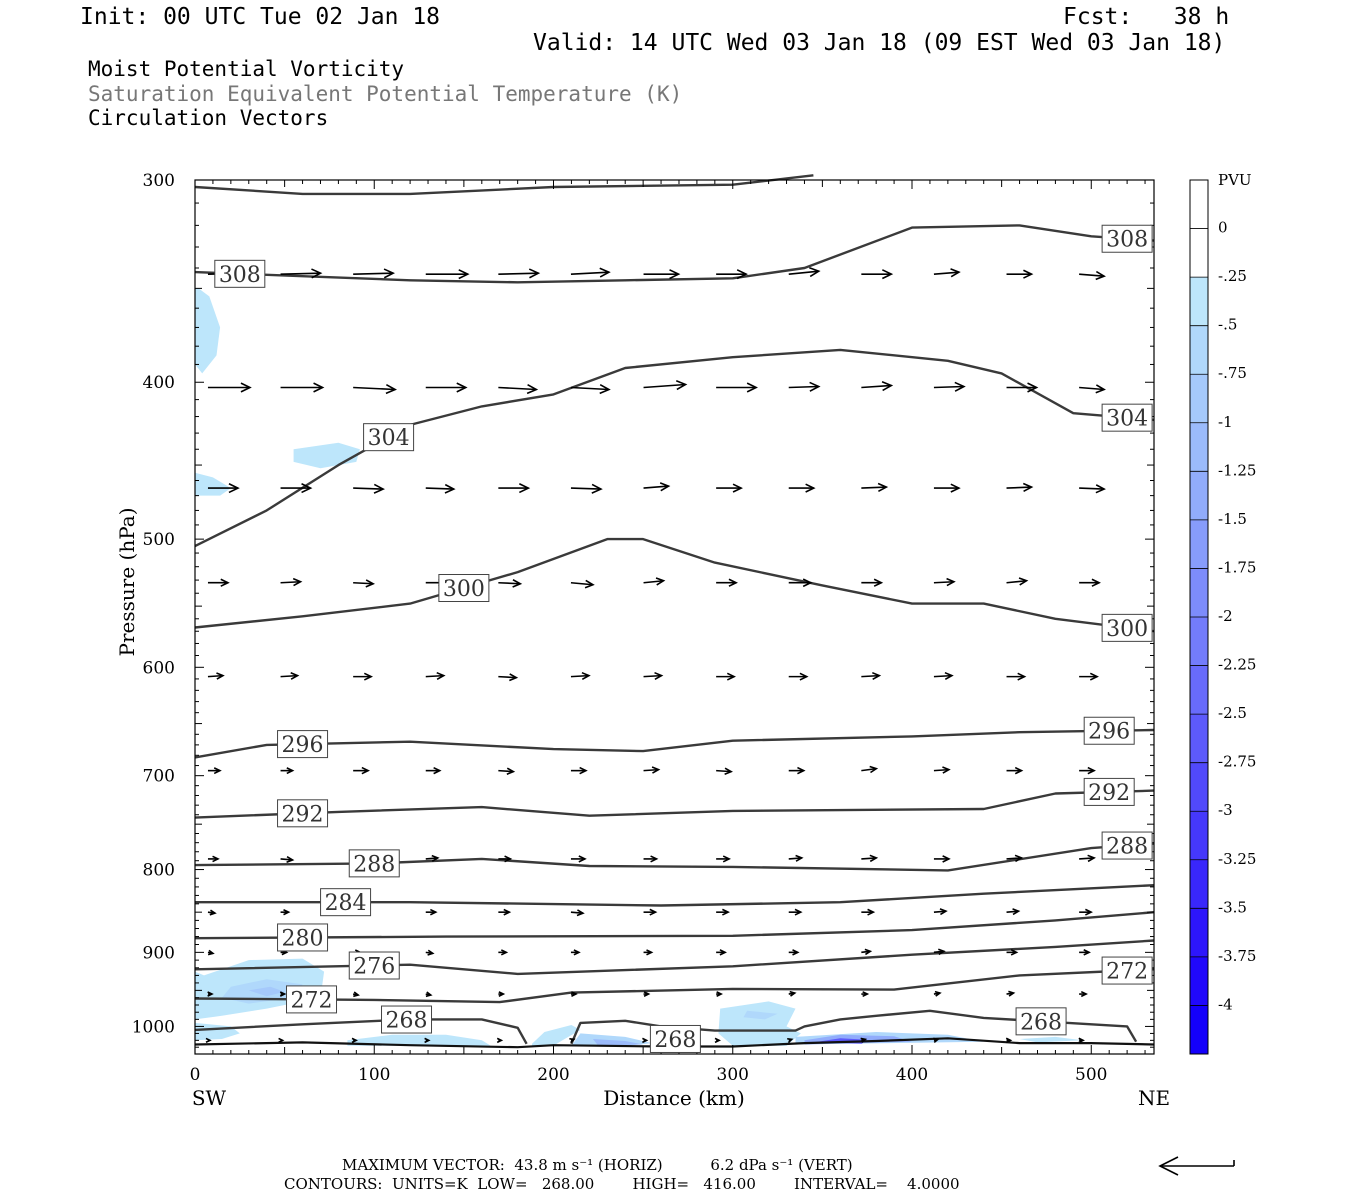  I want to click on y-tick-label: 1000, so click(153, 1027).